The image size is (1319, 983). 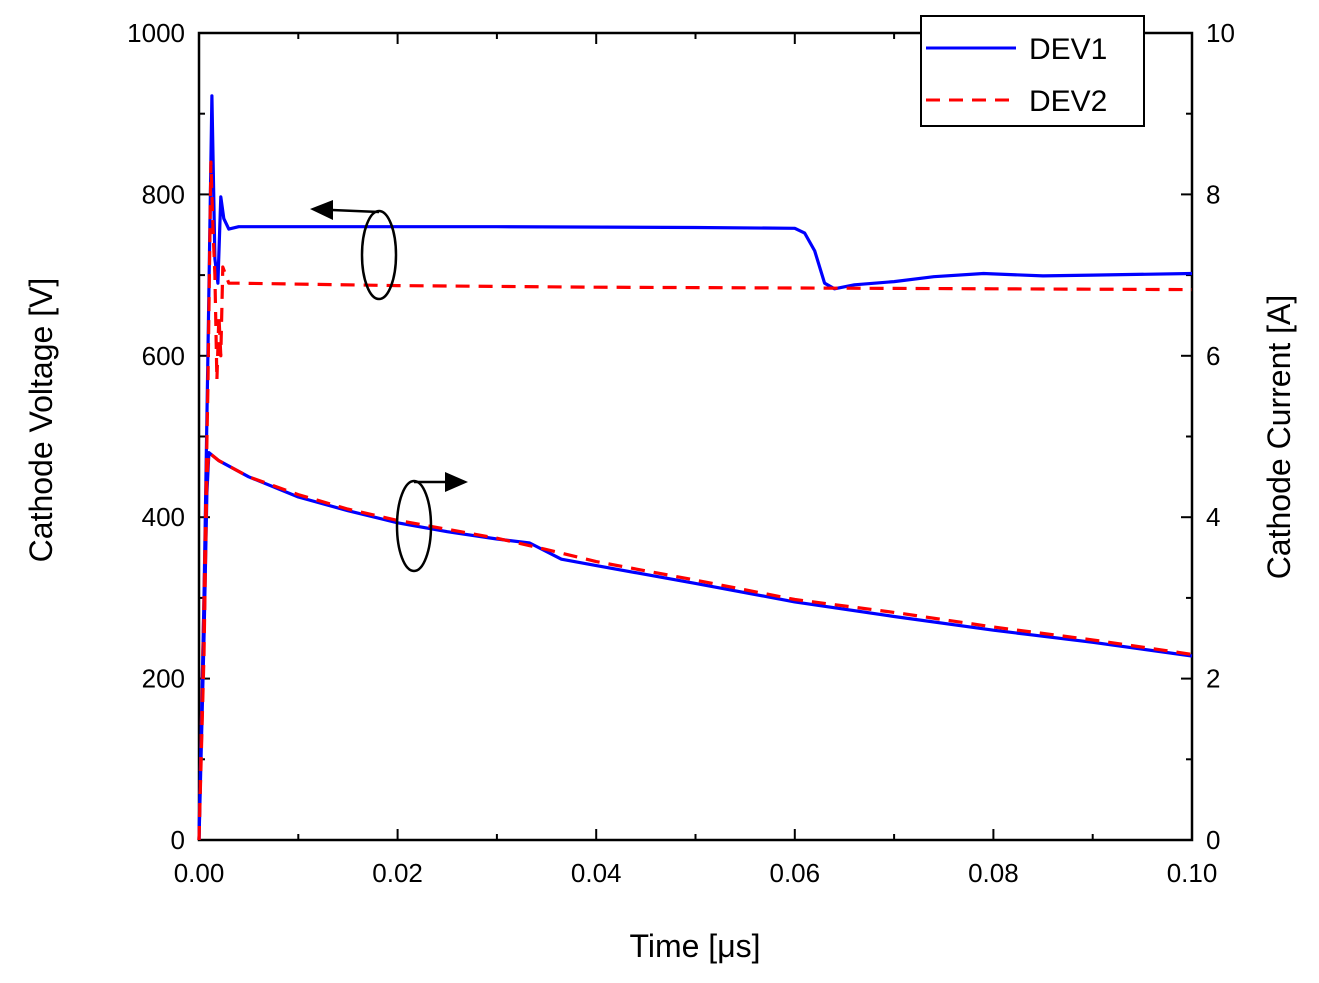 I want to click on legend-box, so click(x=1032, y=71).